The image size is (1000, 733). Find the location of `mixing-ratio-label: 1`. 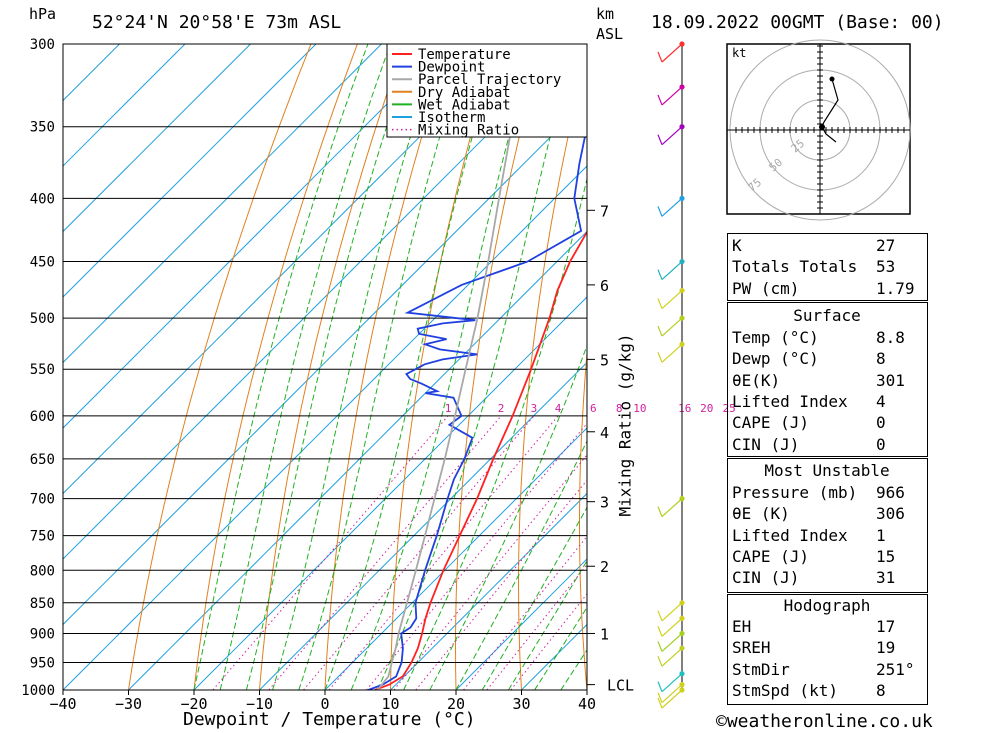

mixing-ratio-label: 1 is located at coordinates (448, 408).